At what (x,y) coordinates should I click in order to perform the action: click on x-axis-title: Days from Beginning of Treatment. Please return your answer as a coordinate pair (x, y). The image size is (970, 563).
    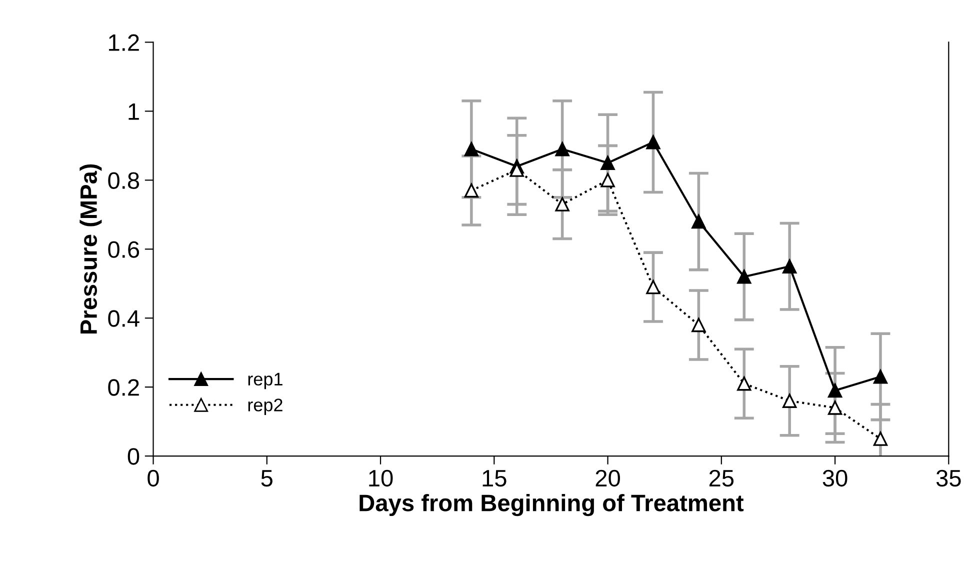
    Looking at the image, I should click on (552, 505).